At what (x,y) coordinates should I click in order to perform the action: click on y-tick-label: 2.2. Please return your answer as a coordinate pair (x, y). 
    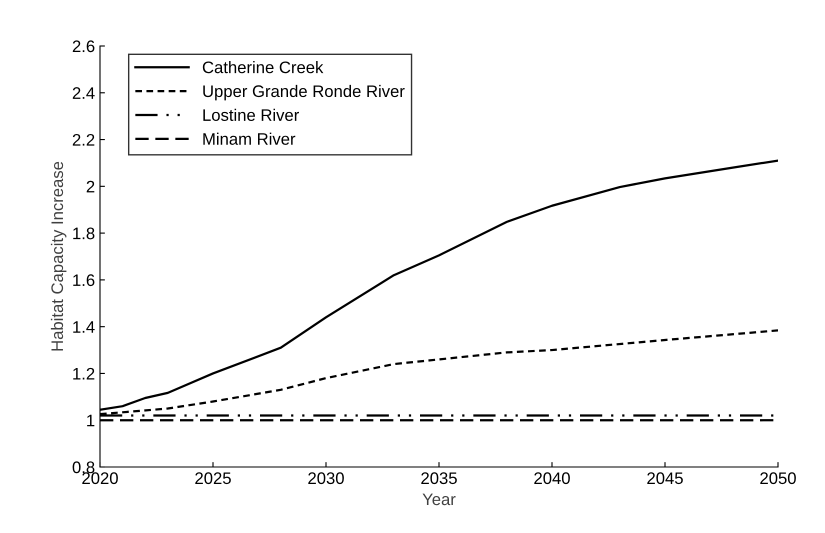
    Looking at the image, I should click on (83, 140).